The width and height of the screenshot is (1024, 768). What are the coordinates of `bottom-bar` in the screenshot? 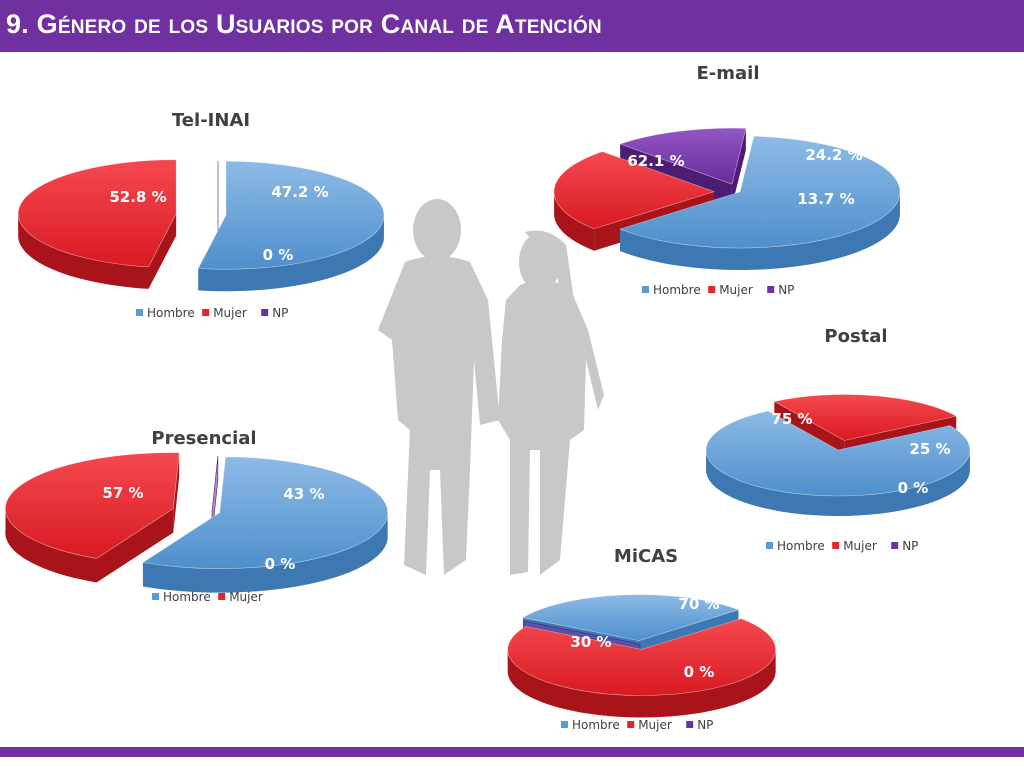 It's located at (512, 752).